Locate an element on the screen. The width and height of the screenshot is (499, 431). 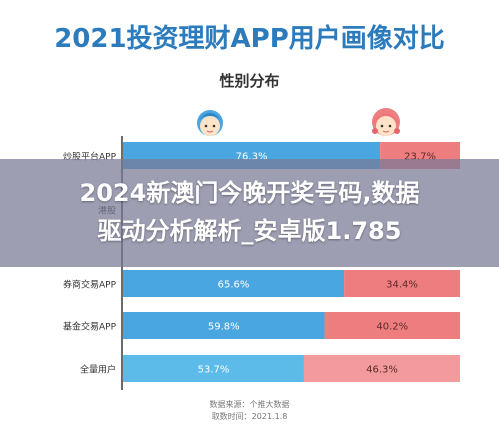
category-label: 基金交易APP is located at coordinates (90, 327).